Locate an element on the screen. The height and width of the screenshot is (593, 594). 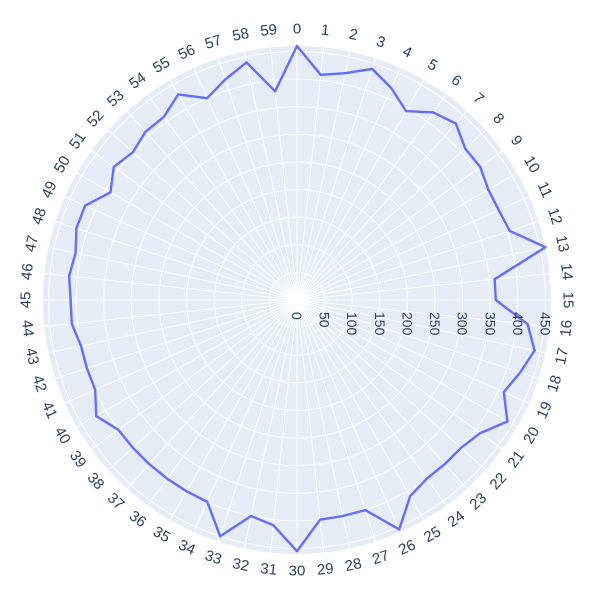
radial-tick-label: 350 is located at coordinates (490, 324).